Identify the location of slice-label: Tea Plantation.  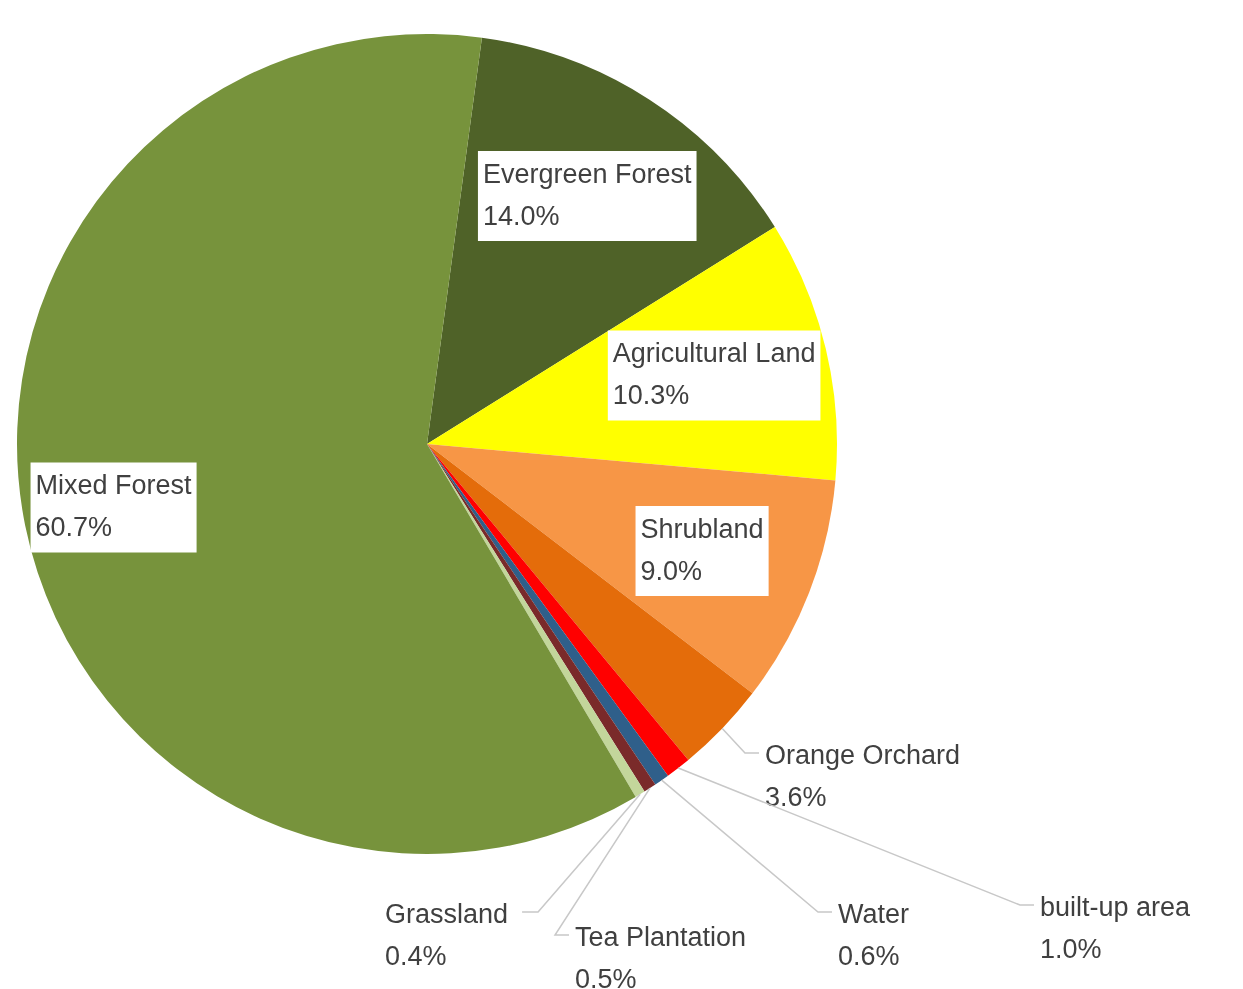
(661, 937).